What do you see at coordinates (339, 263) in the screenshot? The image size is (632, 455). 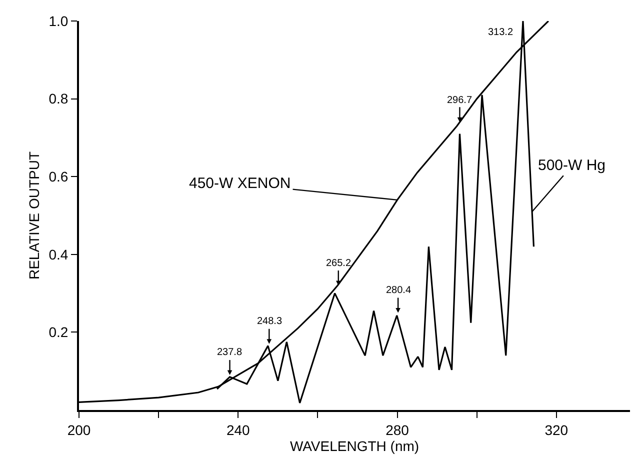 I see `annotation: 265.2` at bounding box center [339, 263].